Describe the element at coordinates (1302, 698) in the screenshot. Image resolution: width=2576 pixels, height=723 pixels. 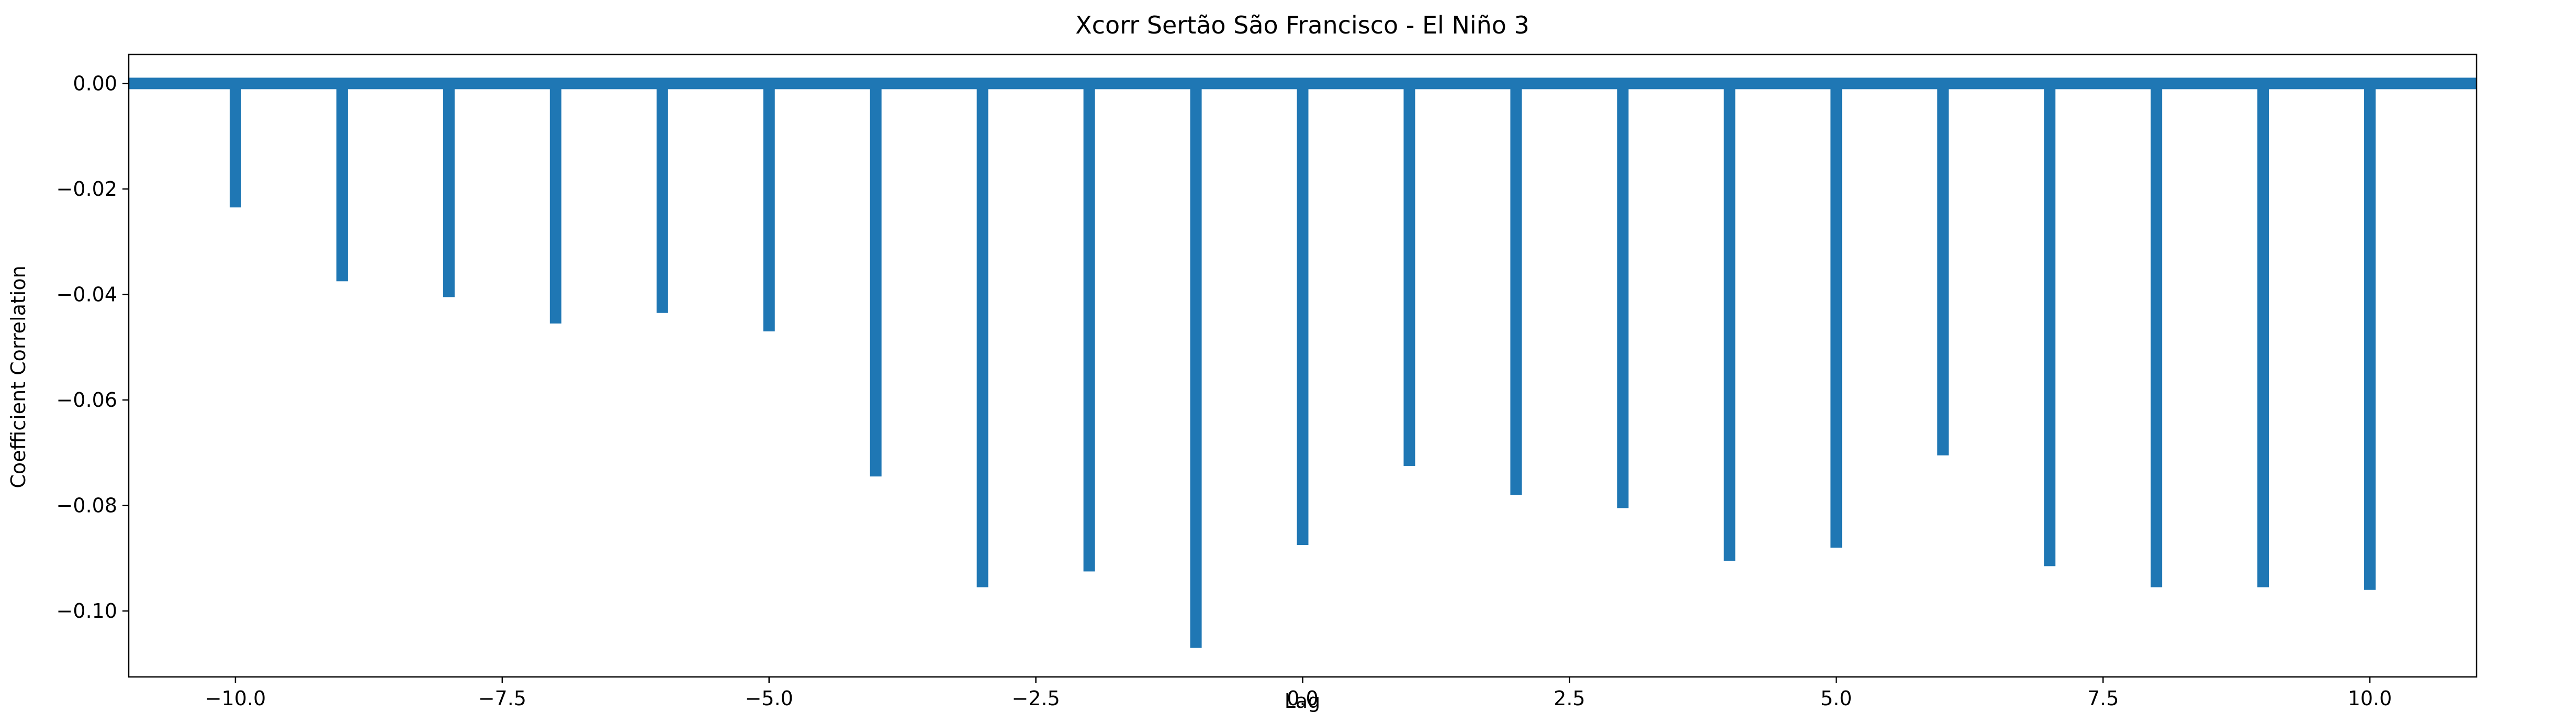
I see `x-tick-label: 0.0` at that location.